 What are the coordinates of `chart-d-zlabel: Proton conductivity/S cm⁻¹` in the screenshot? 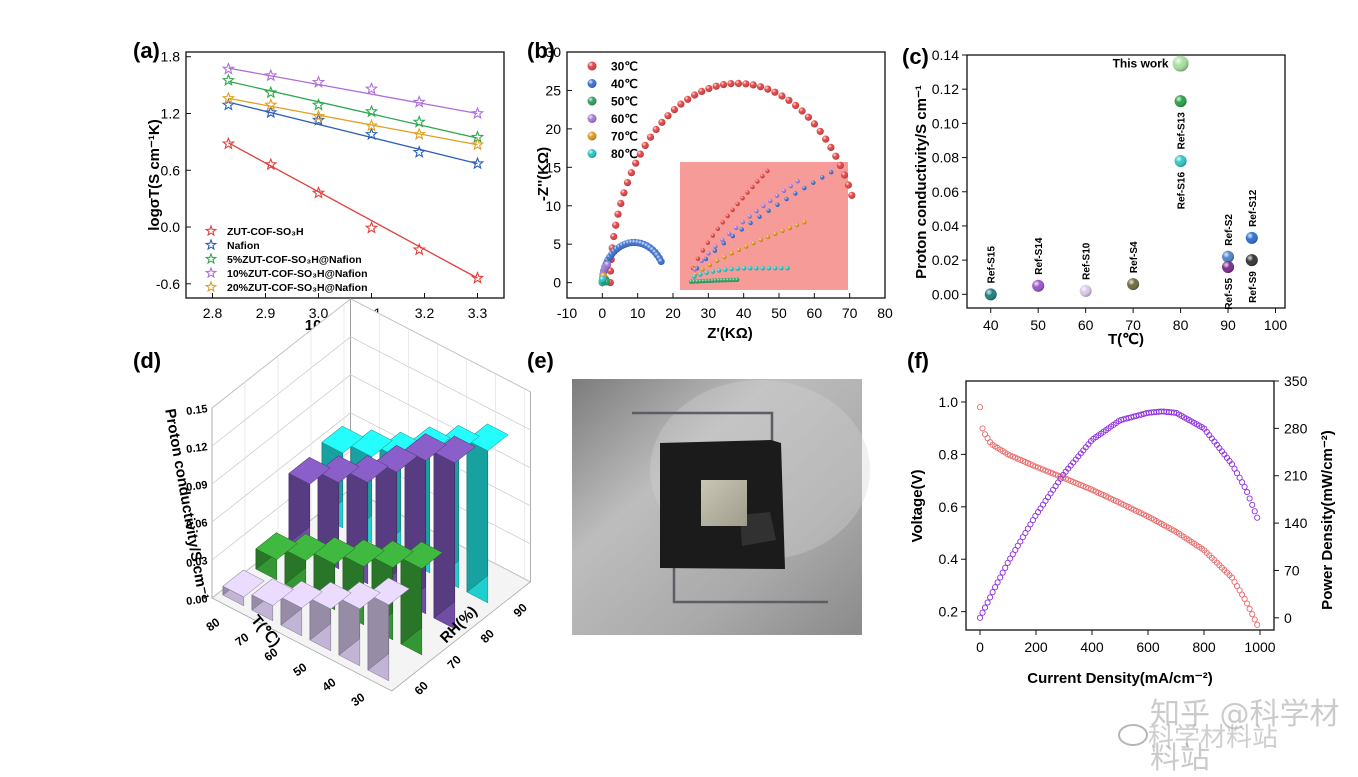 It's located at (186, 504).